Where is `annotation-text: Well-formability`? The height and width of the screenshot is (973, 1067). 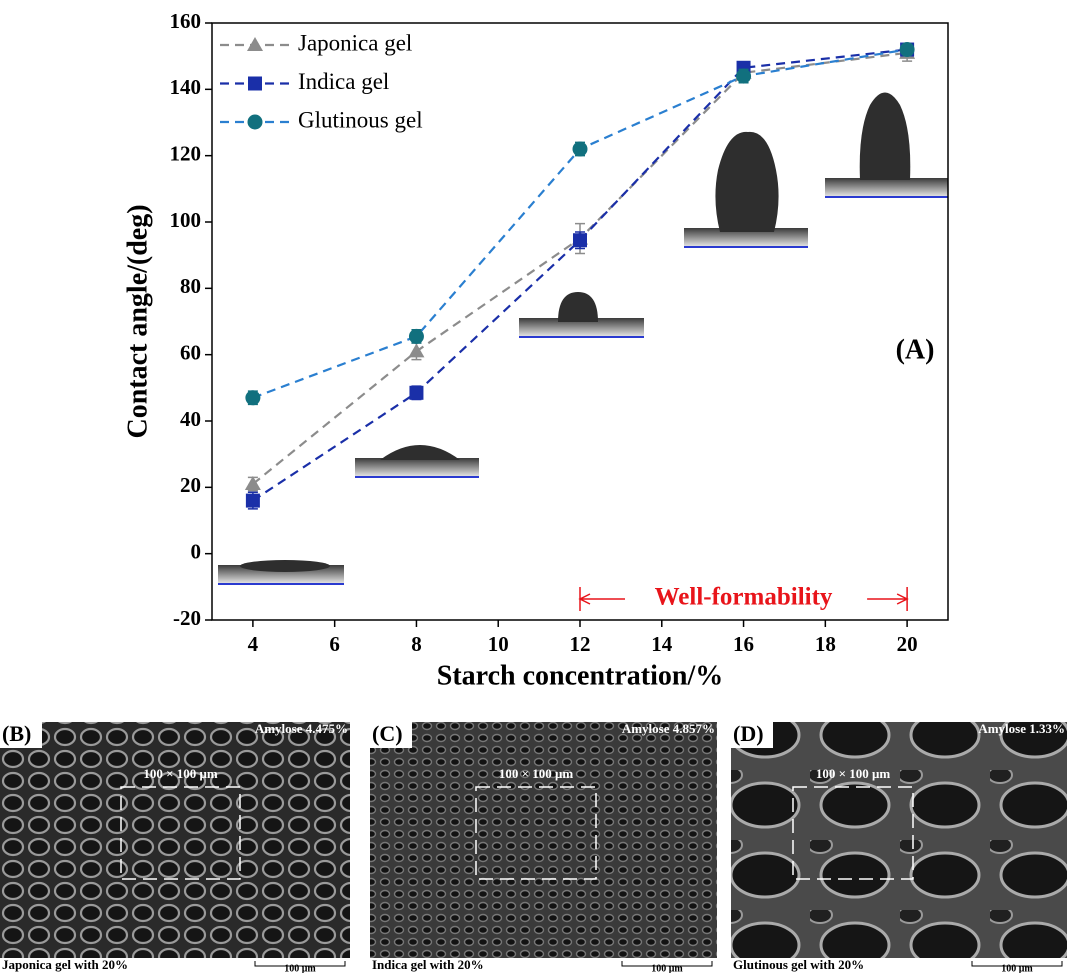
annotation-text: Well-formability is located at coordinates (744, 597).